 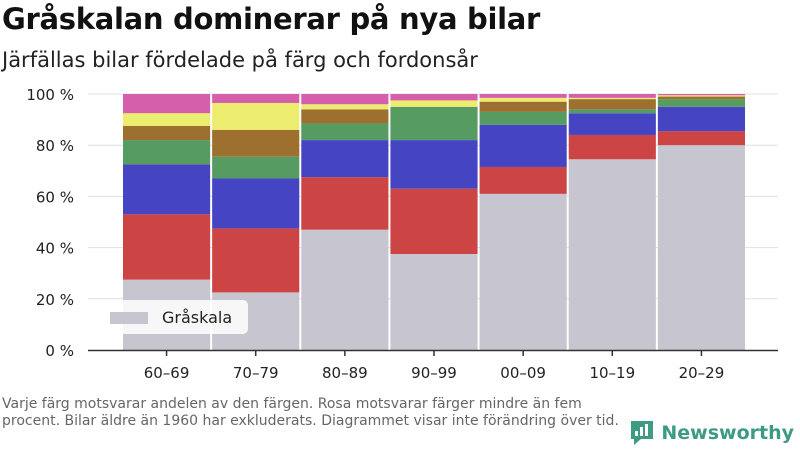 I want to click on x-tick-label: 60–69, so click(x=167, y=373).